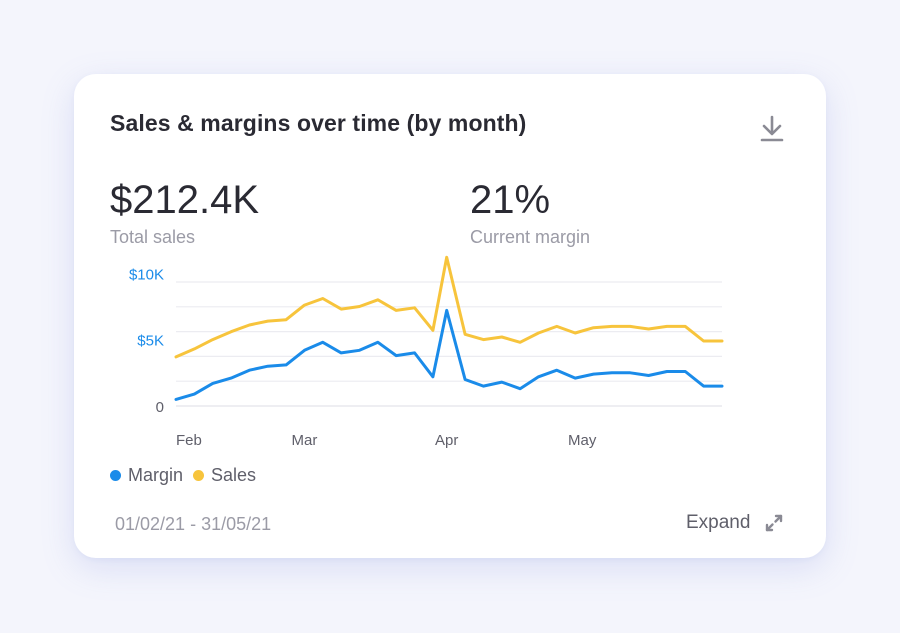 The image size is (900, 633). What do you see at coordinates (449, 354) in the screenshot?
I see `series-line-margin` at bounding box center [449, 354].